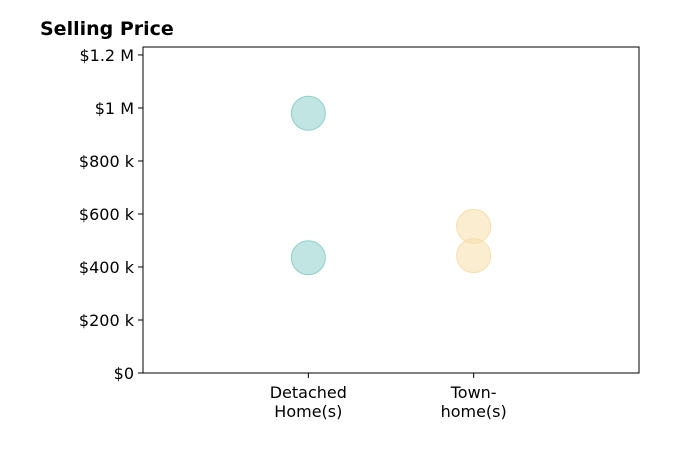 Image resolution: width=679 pixels, height=466 pixels. What do you see at coordinates (107, 161) in the screenshot?
I see `y-tick-label: $800 k` at bounding box center [107, 161].